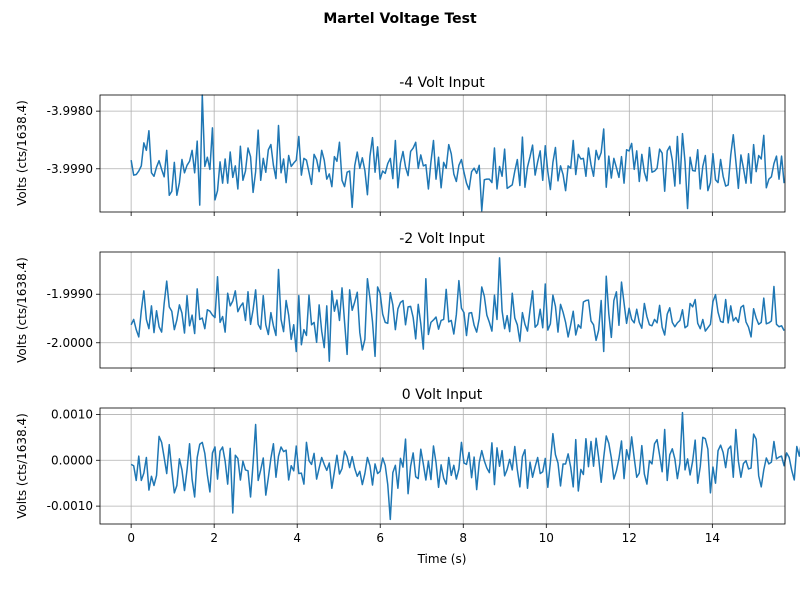  Describe the element at coordinates (546, 538) in the screenshot. I see `x-tick-label: 10` at that location.